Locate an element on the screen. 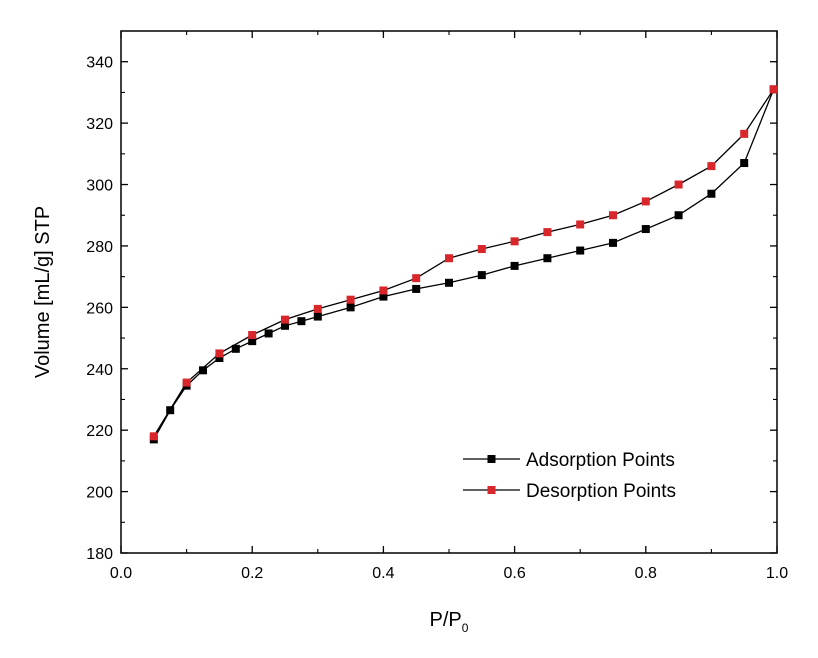 The image size is (818, 658). x-tick-label: 0.0 is located at coordinates (121, 573).